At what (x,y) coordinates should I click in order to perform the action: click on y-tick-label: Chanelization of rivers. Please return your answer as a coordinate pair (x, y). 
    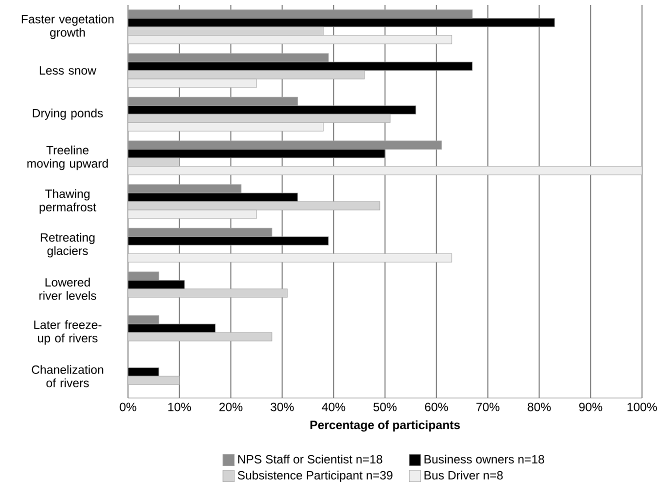
    Looking at the image, I should click on (68, 376).